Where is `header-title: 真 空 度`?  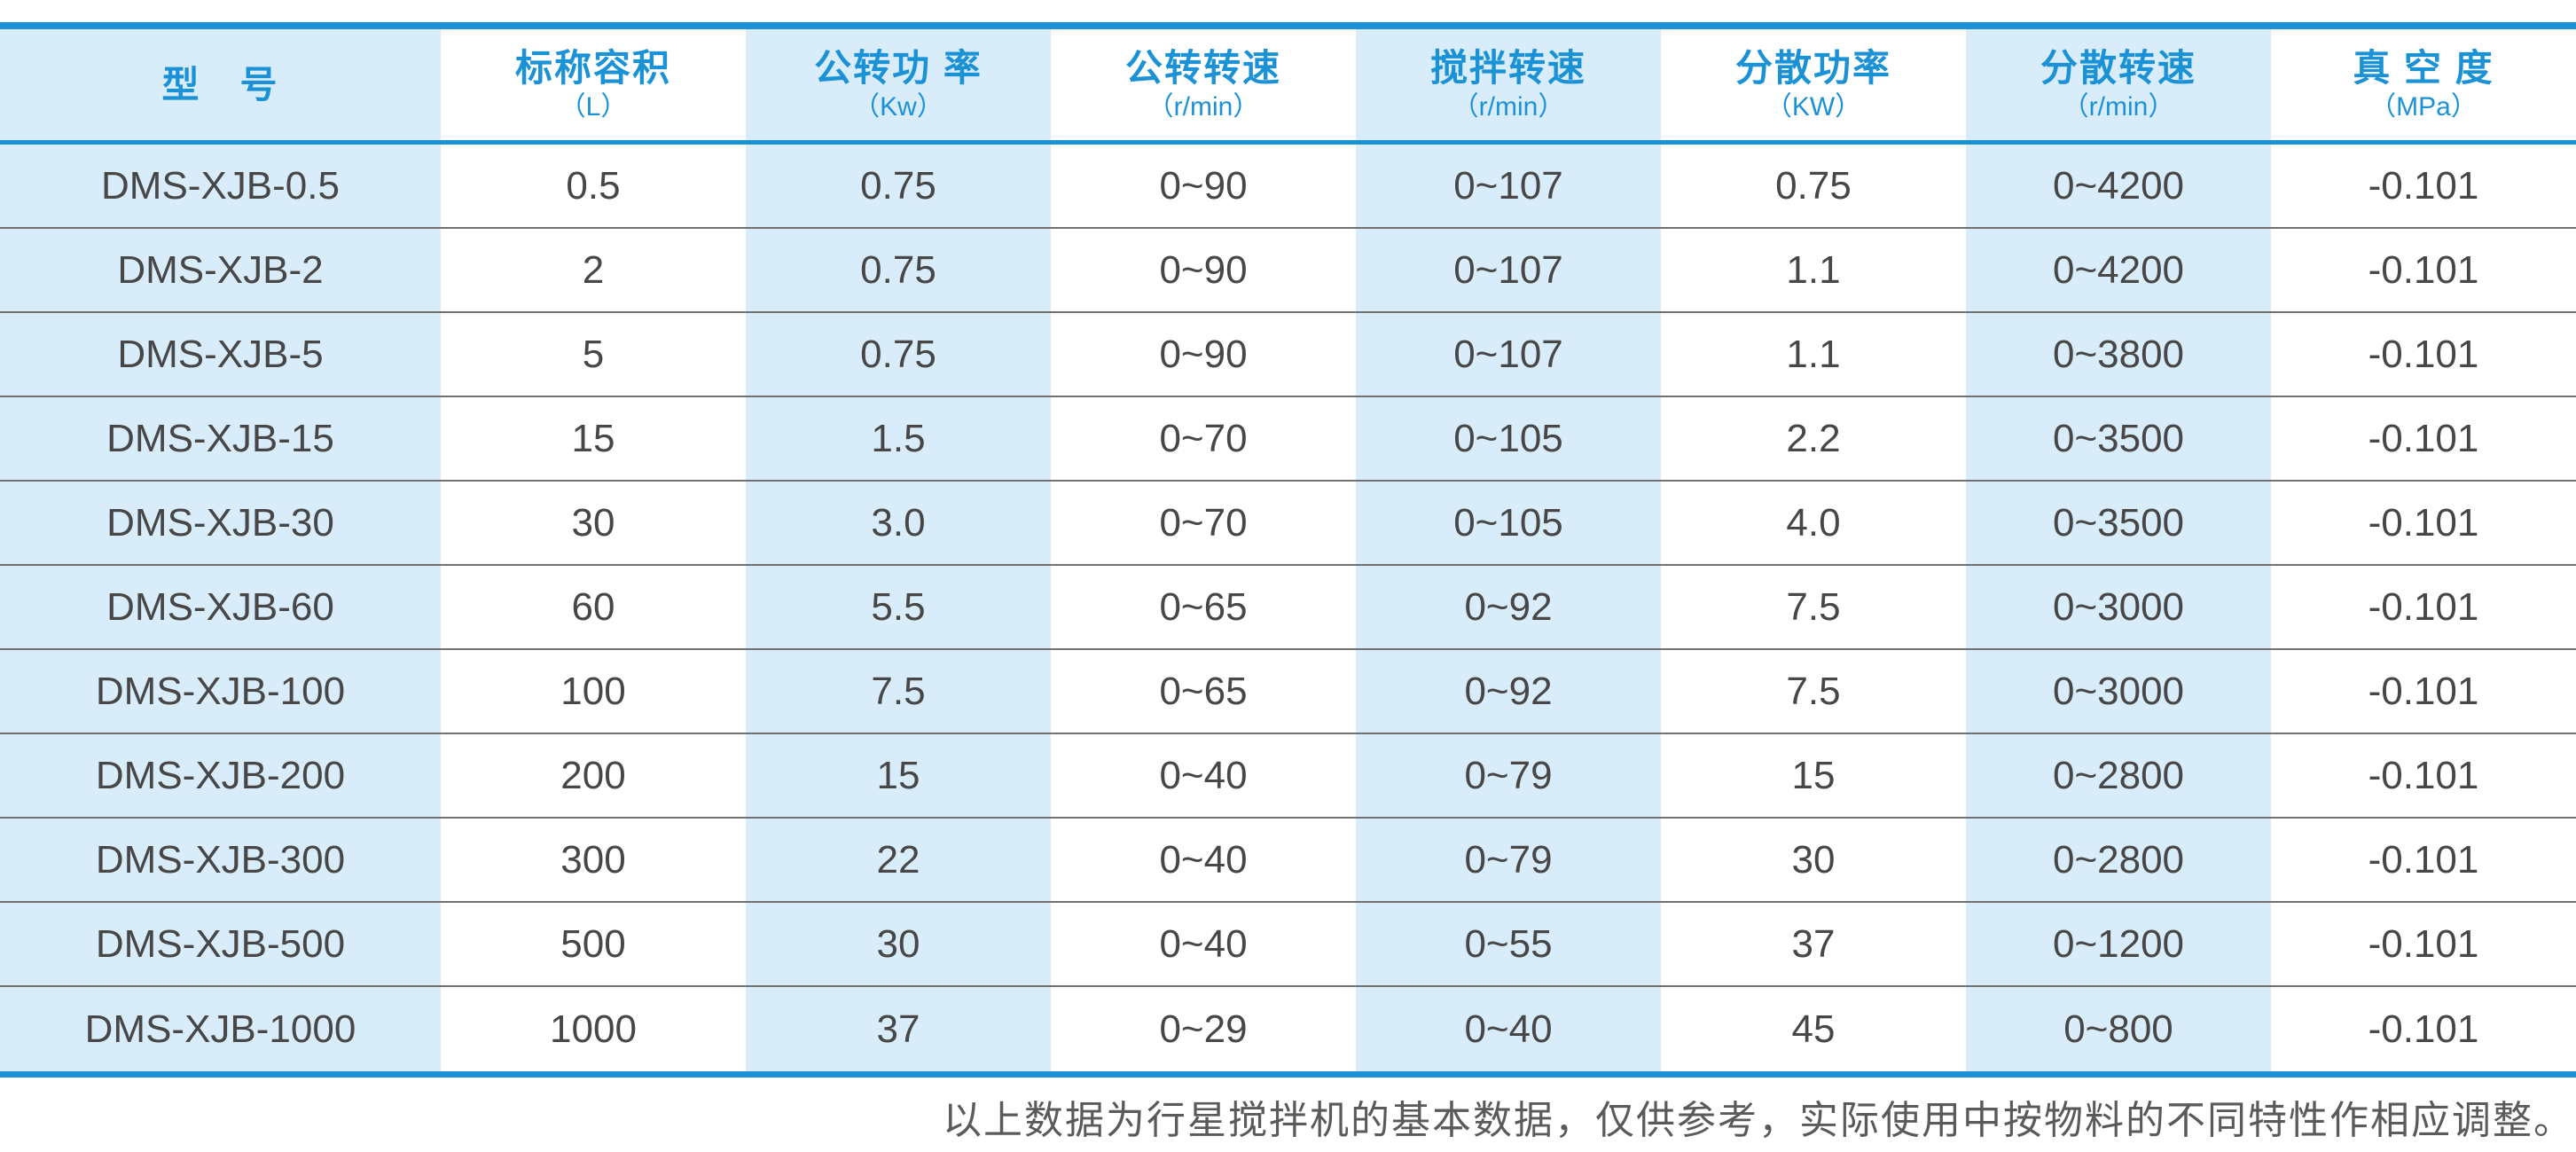 header-title: 真 空 度 is located at coordinates (2423, 67).